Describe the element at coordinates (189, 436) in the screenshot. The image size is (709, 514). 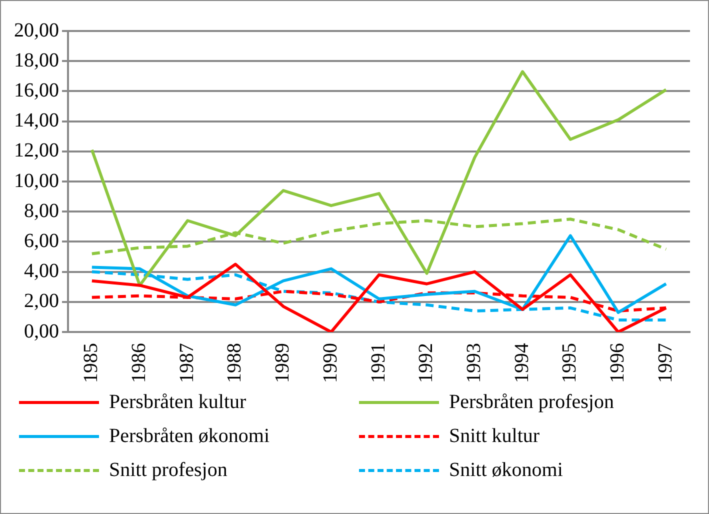
I see `legend-label: Persbråten økonomi` at that location.